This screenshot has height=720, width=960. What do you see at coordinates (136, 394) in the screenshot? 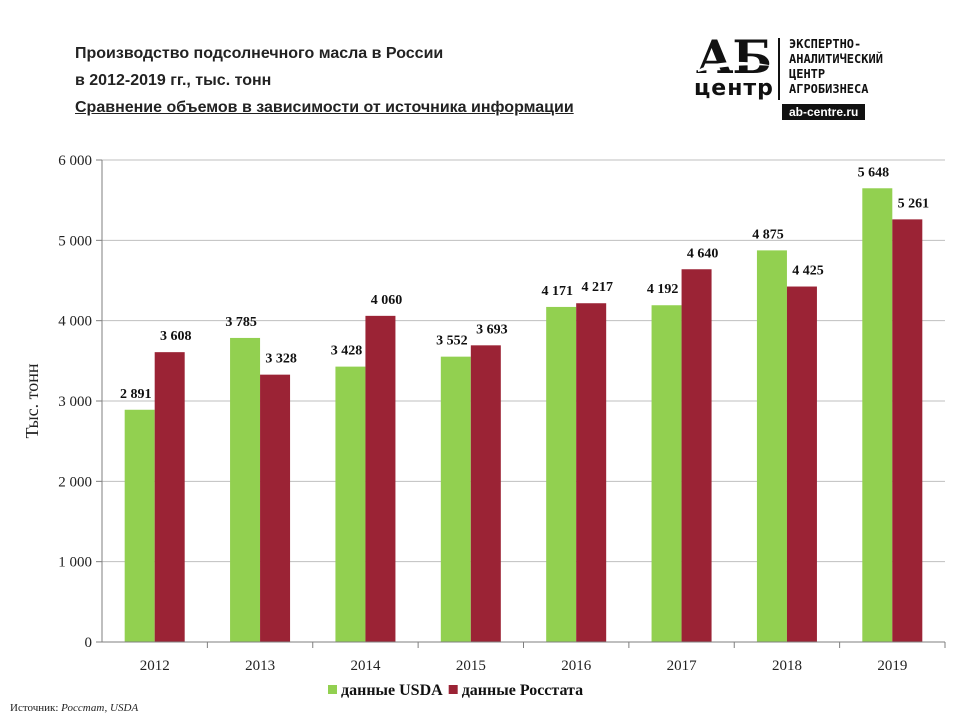
I see `data-label: 2 891` at bounding box center [136, 394].